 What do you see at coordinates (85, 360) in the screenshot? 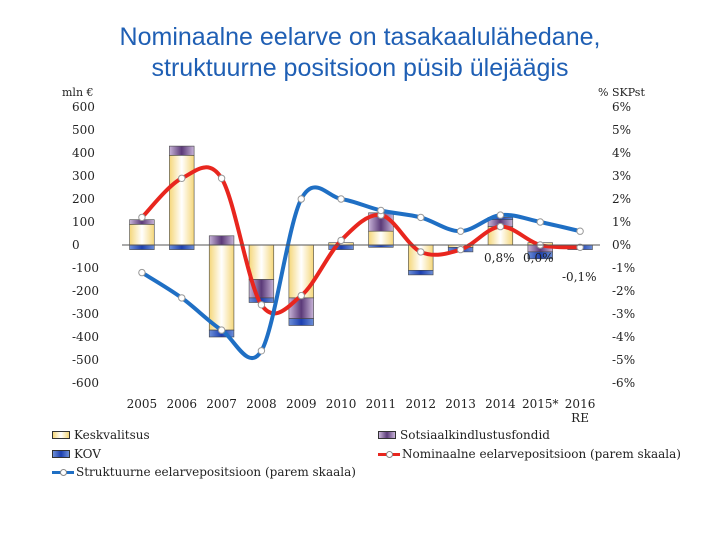
I see `left-tick--500: -500` at bounding box center [85, 360].